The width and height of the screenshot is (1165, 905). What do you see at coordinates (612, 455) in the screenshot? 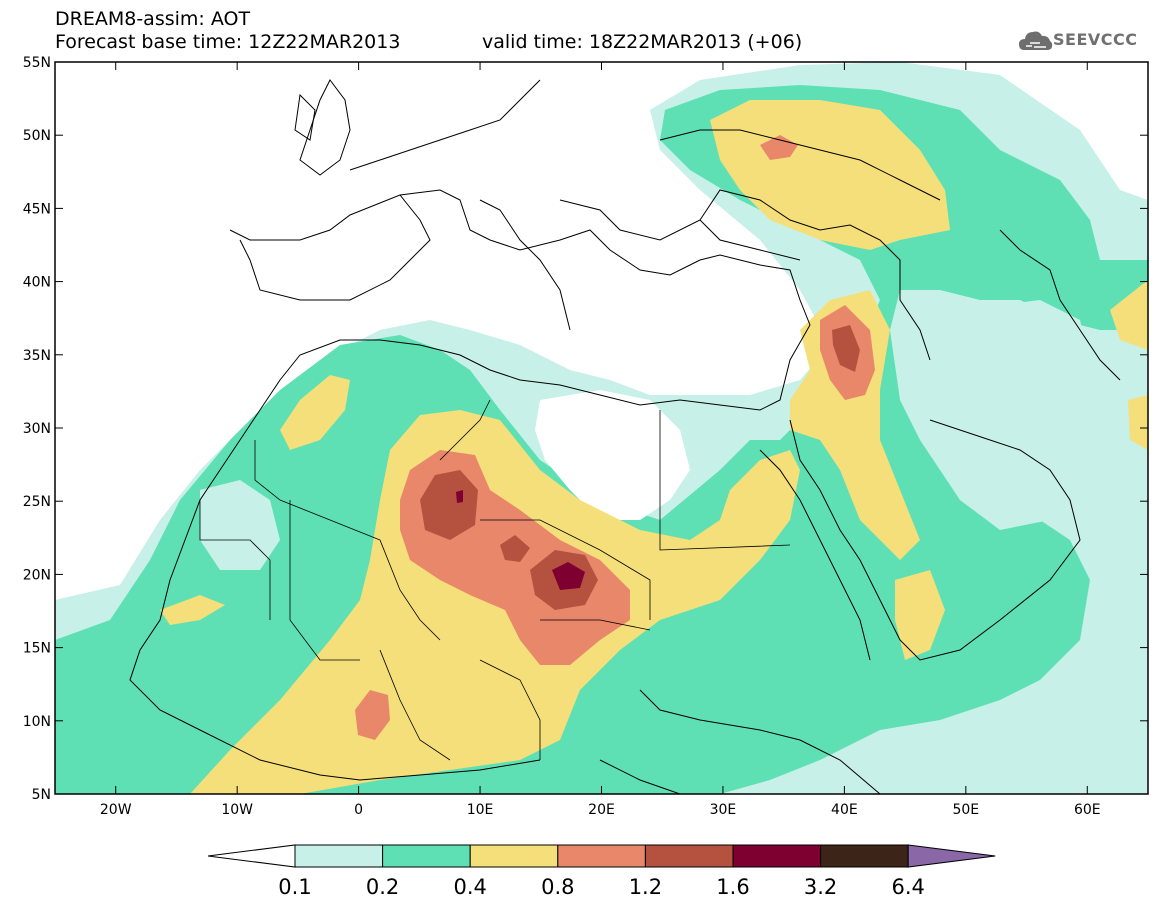
I see `aot-clear-sahara-north` at bounding box center [612, 455].